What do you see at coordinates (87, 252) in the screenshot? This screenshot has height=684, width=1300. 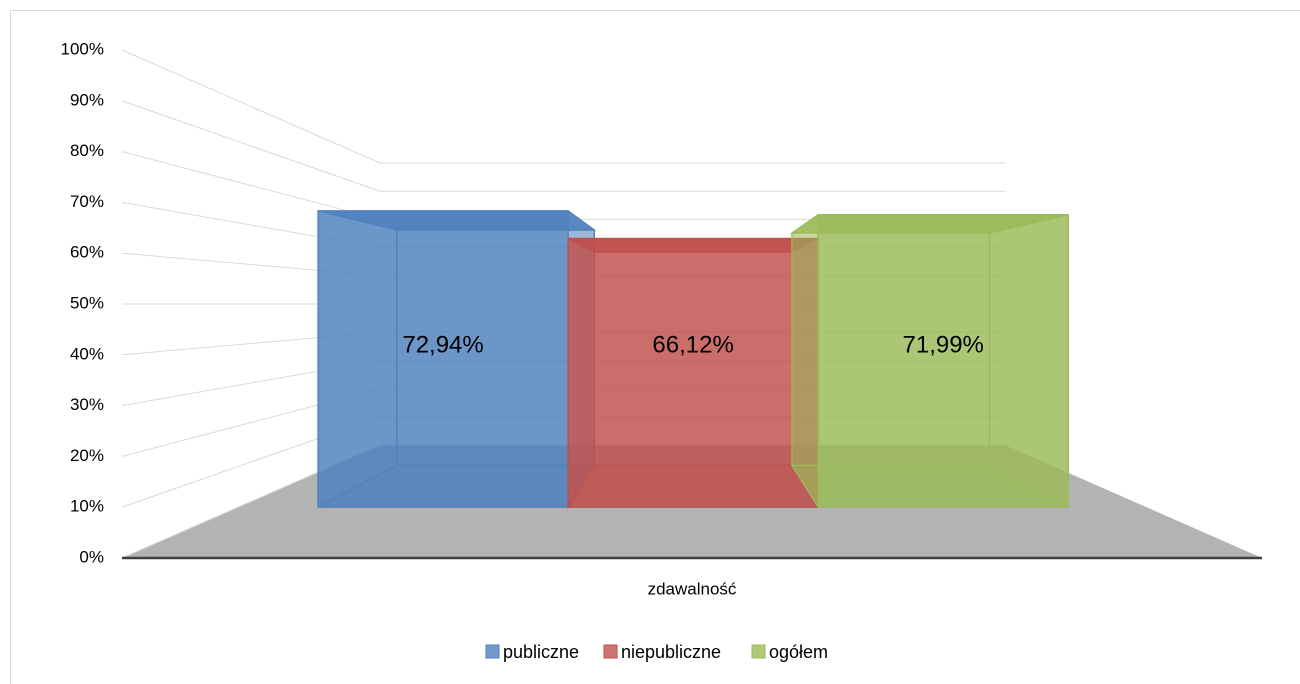 I see `y-tick-label: 60%` at bounding box center [87, 252].